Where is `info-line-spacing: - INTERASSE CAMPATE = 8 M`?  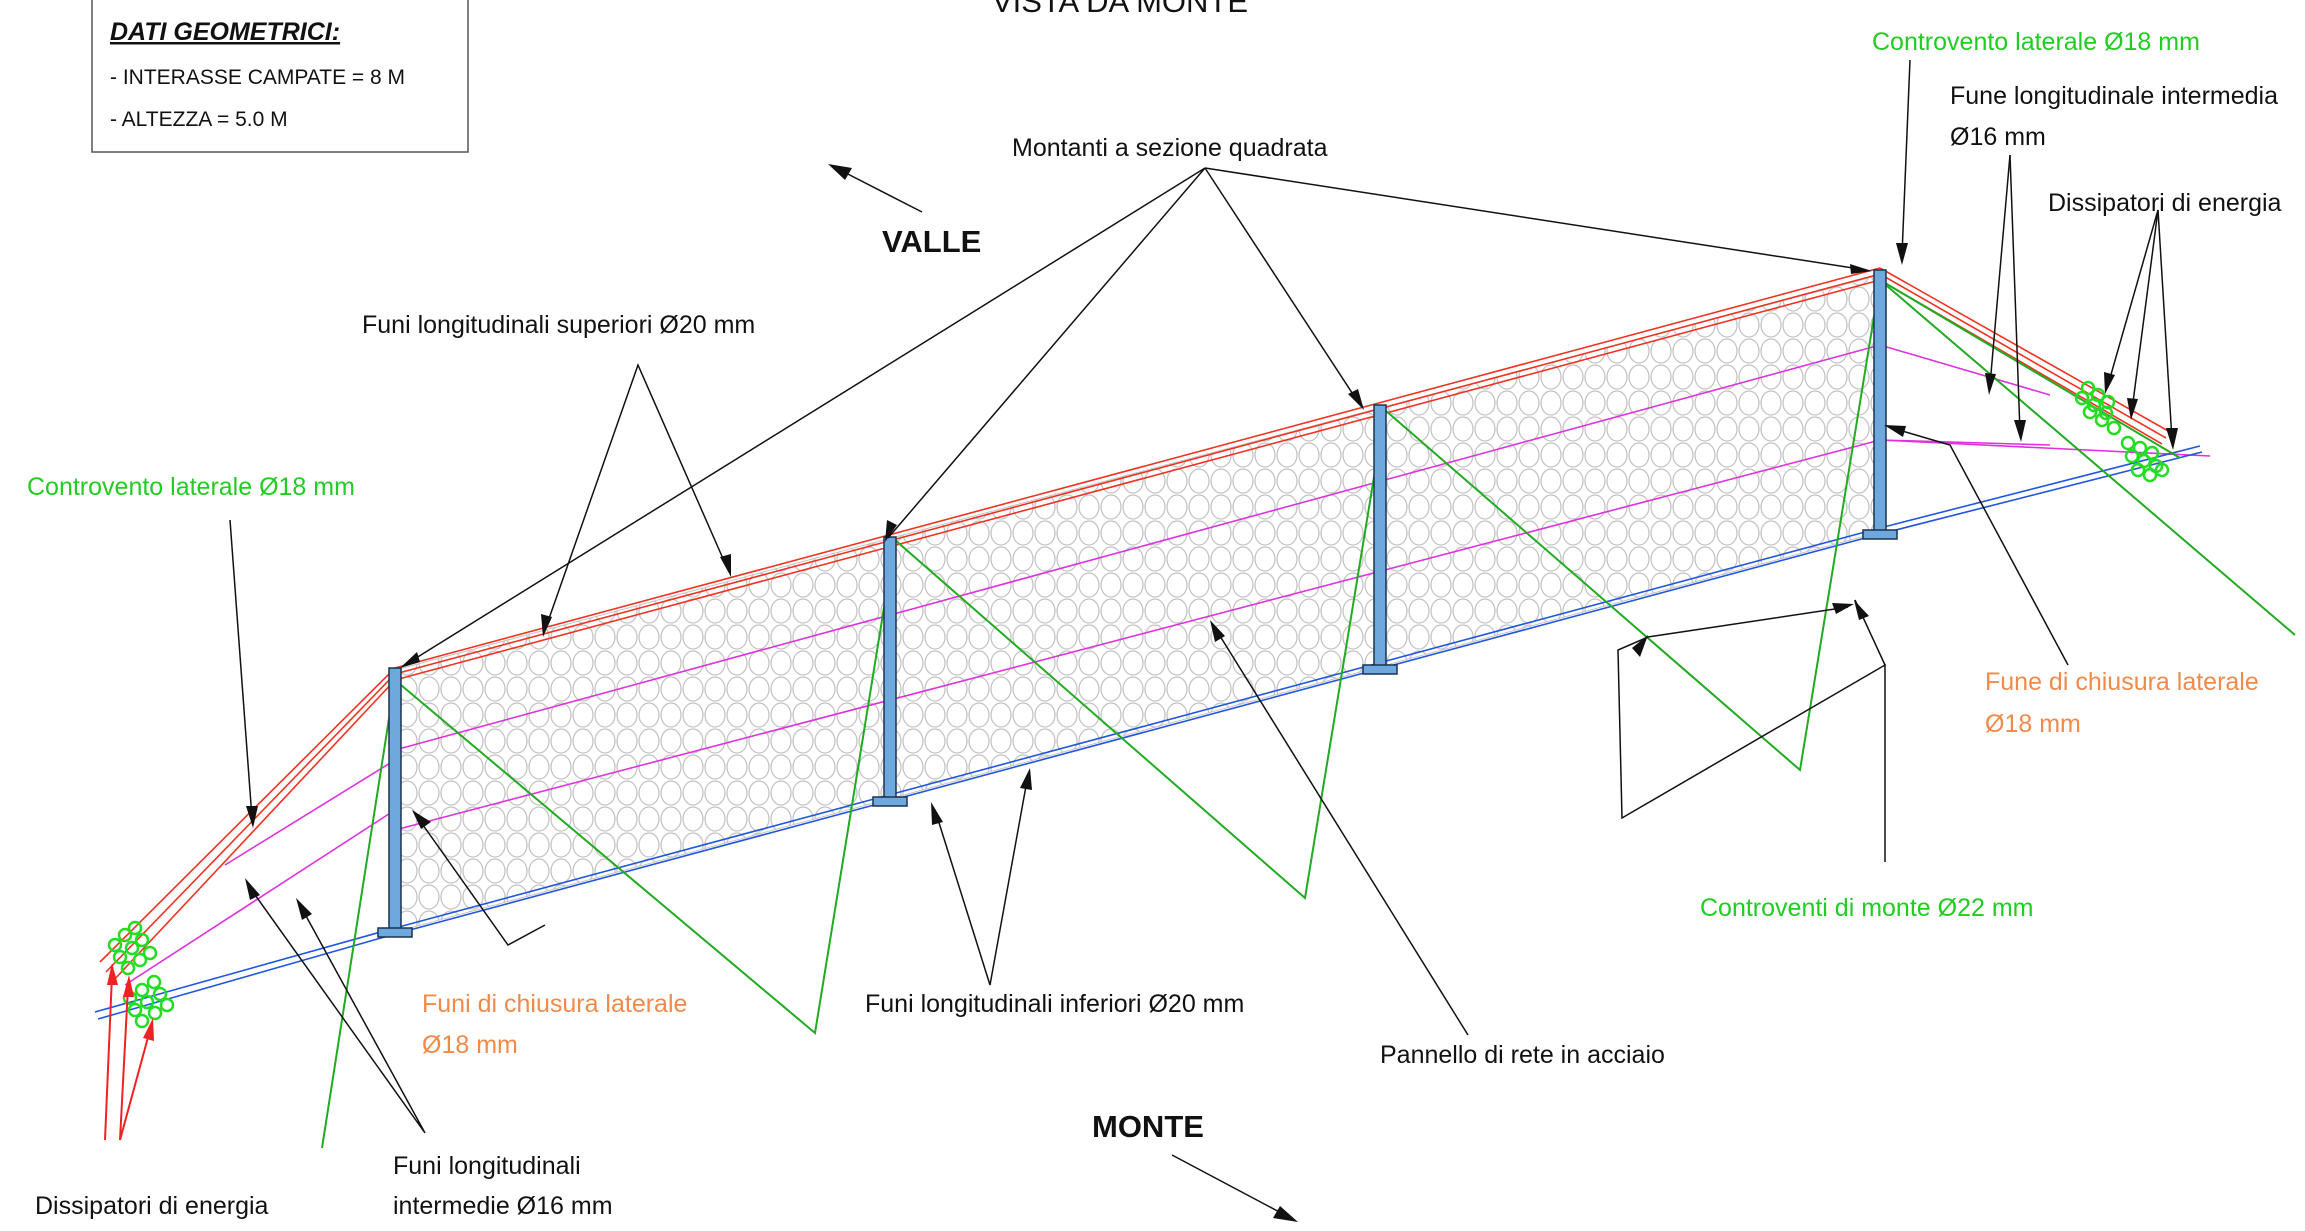
info-line-spacing: - INTERASSE CAMPATE = 8 M is located at coordinates (257, 77).